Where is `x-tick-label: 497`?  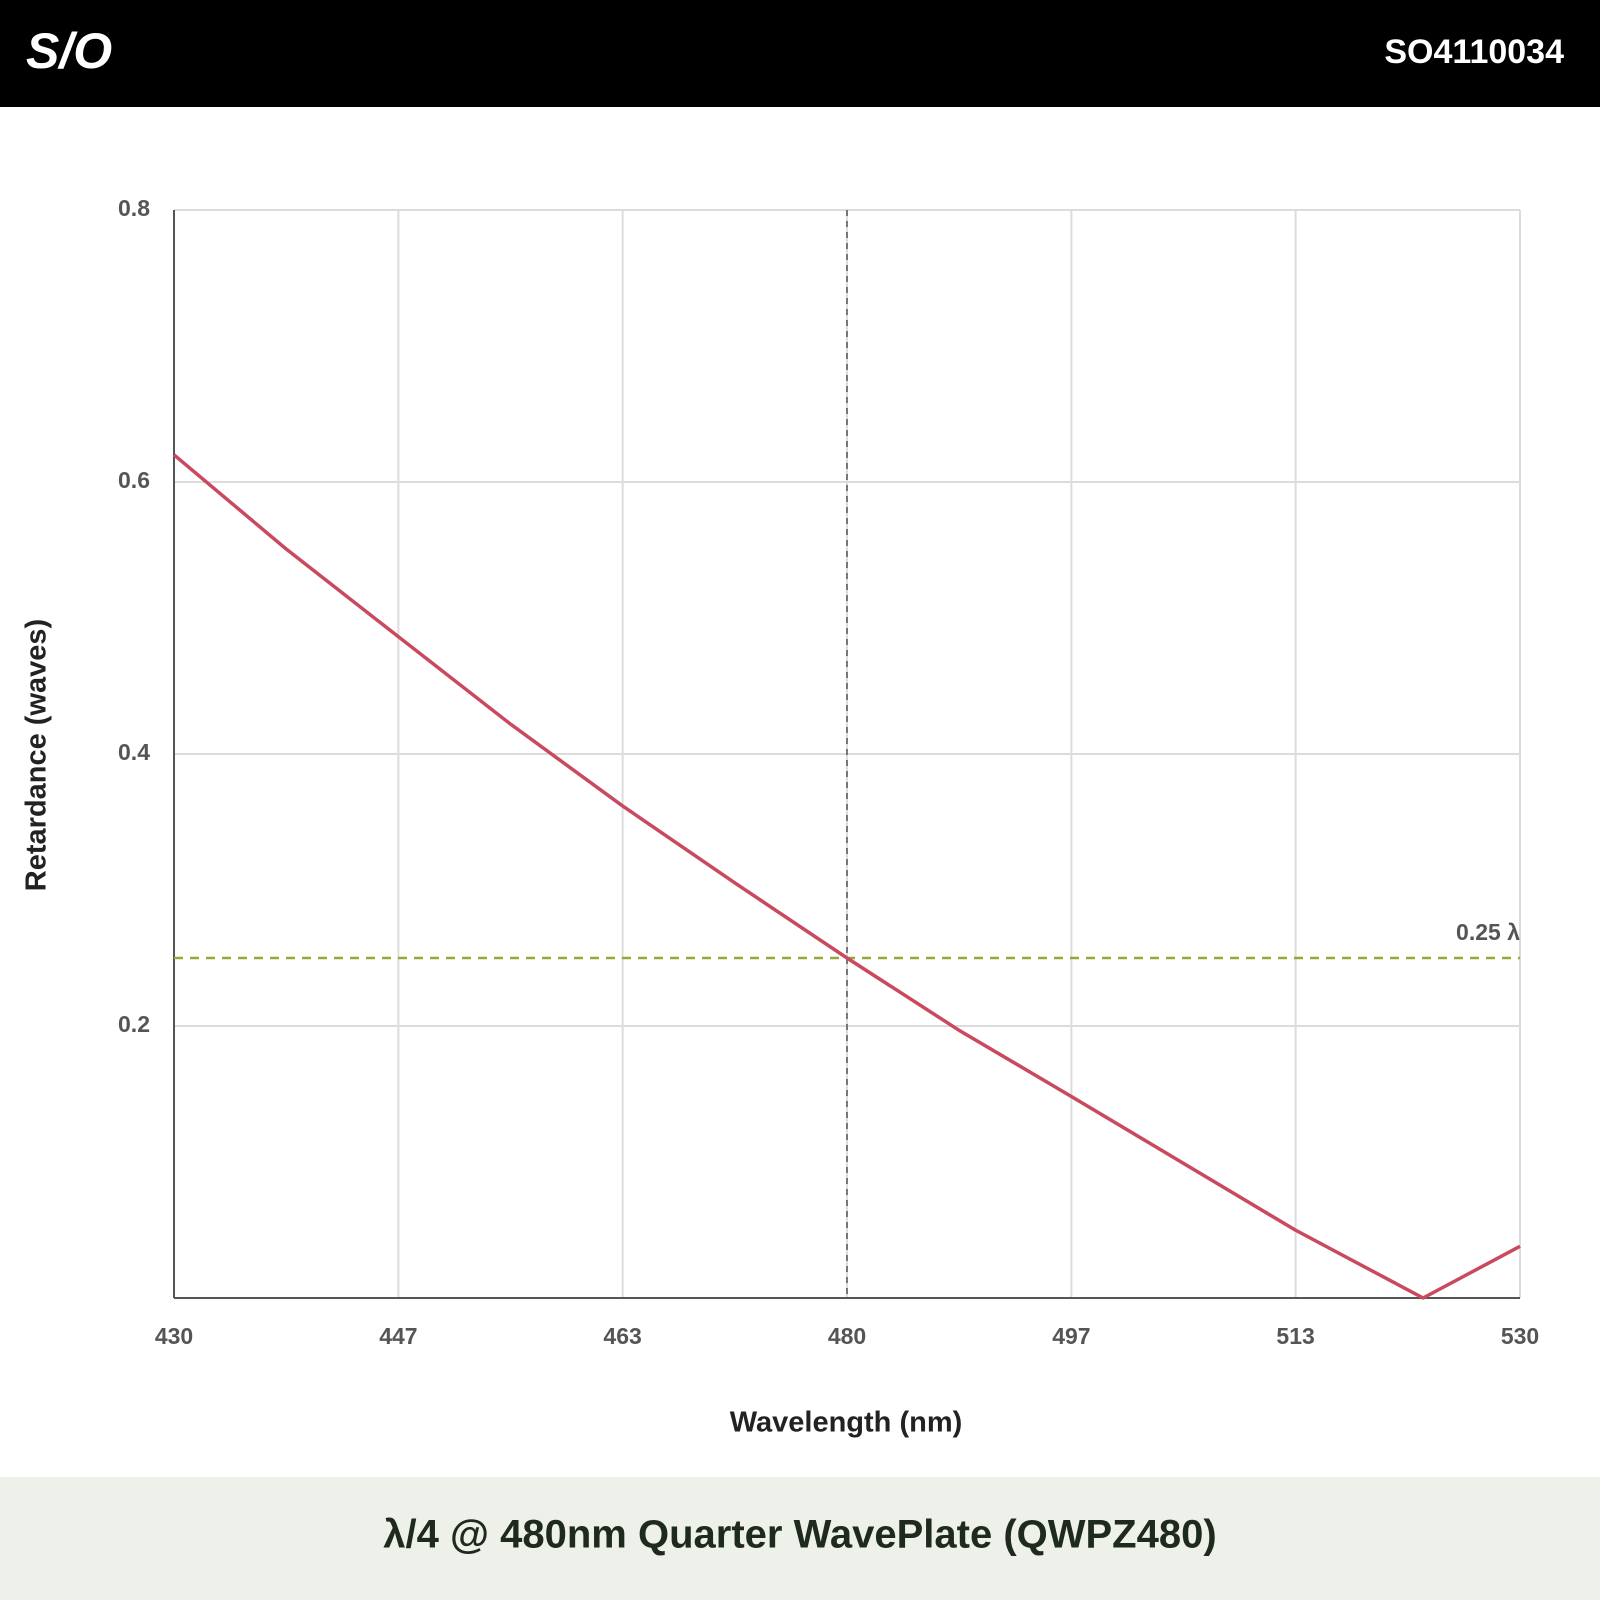 x-tick-label: 497 is located at coordinates (1071, 1336).